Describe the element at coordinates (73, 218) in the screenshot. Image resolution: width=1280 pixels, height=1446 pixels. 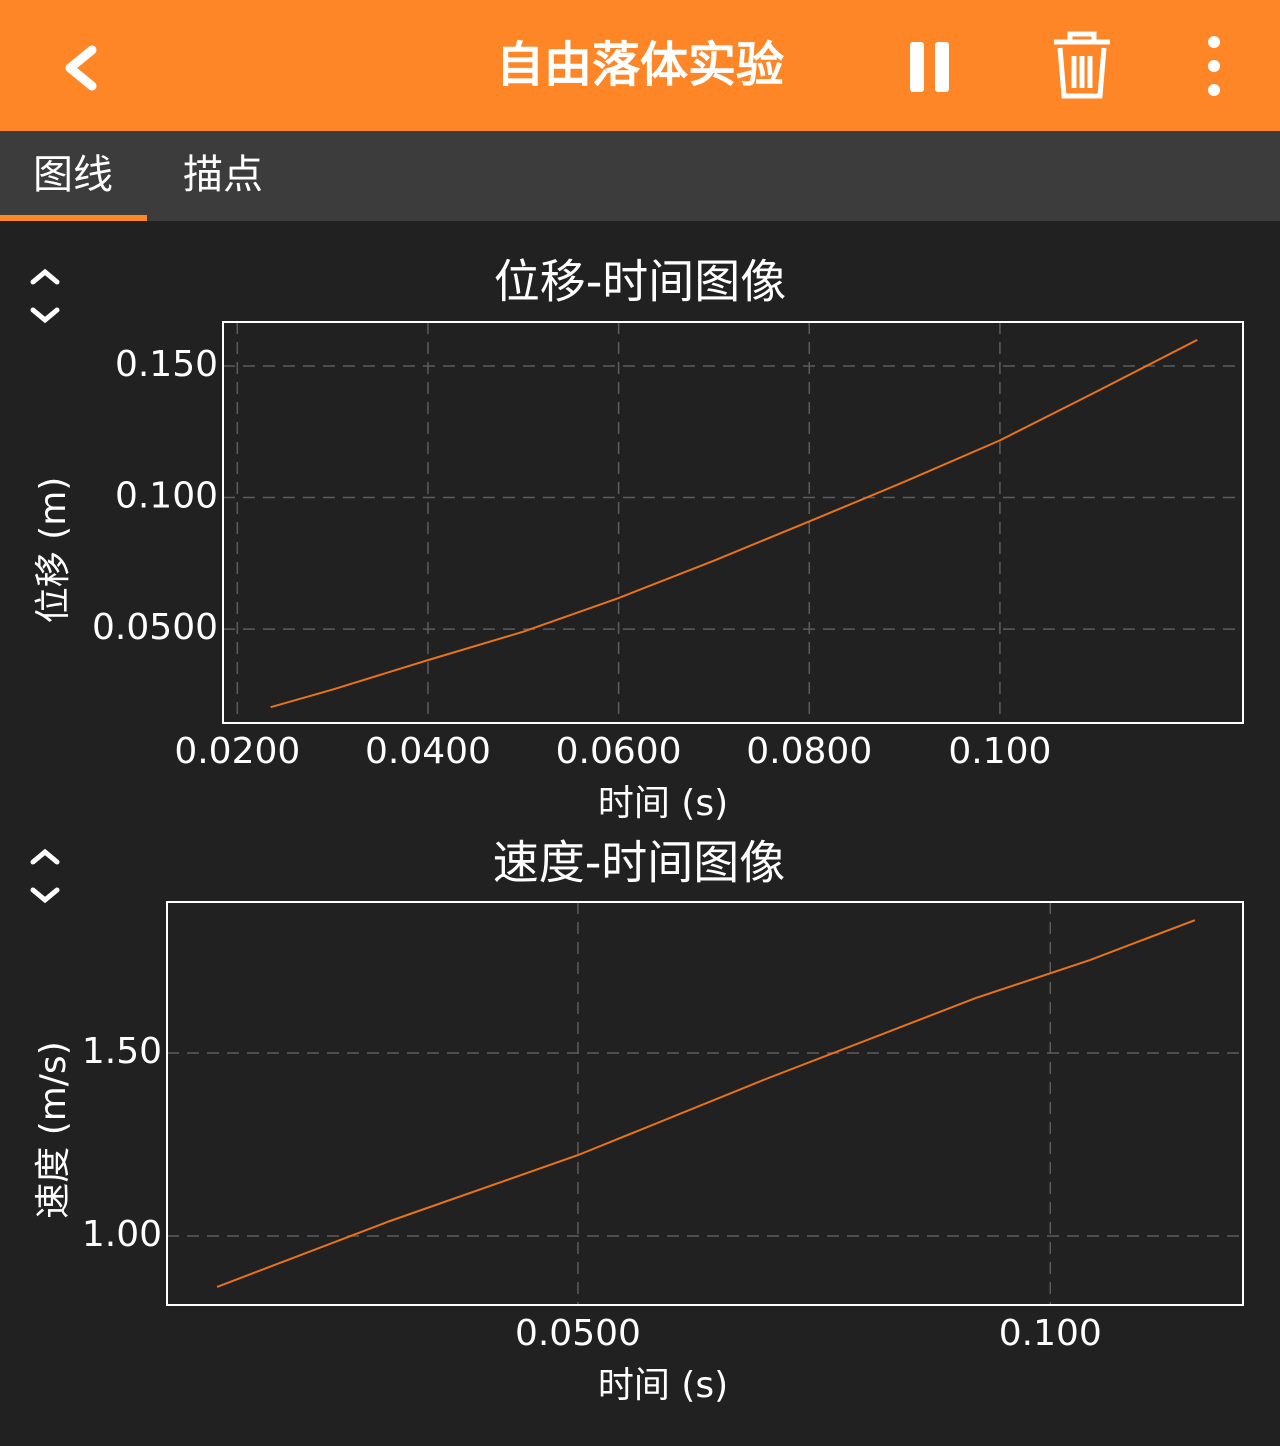
I see `tab-indicator` at that location.